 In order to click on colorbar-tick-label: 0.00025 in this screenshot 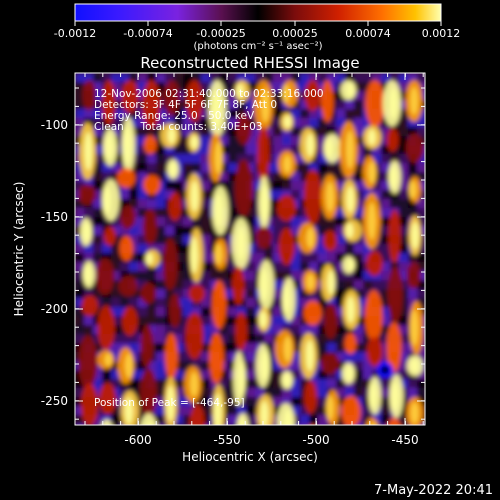, I will do `click(295, 33)`.